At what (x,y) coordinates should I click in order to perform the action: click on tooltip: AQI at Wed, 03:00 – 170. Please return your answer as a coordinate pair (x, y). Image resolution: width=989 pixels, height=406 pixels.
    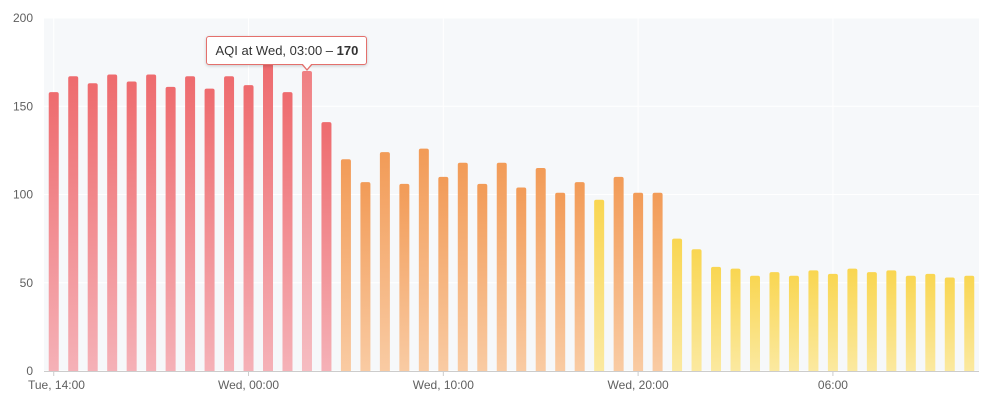
    Looking at the image, I should click on (287, 50).